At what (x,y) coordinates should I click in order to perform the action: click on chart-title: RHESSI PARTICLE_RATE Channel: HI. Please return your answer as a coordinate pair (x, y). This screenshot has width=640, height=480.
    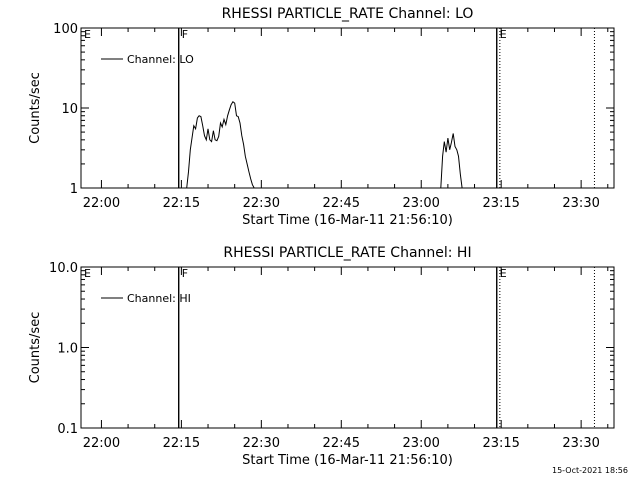
    Looking at the image, I should click on (347, 253).